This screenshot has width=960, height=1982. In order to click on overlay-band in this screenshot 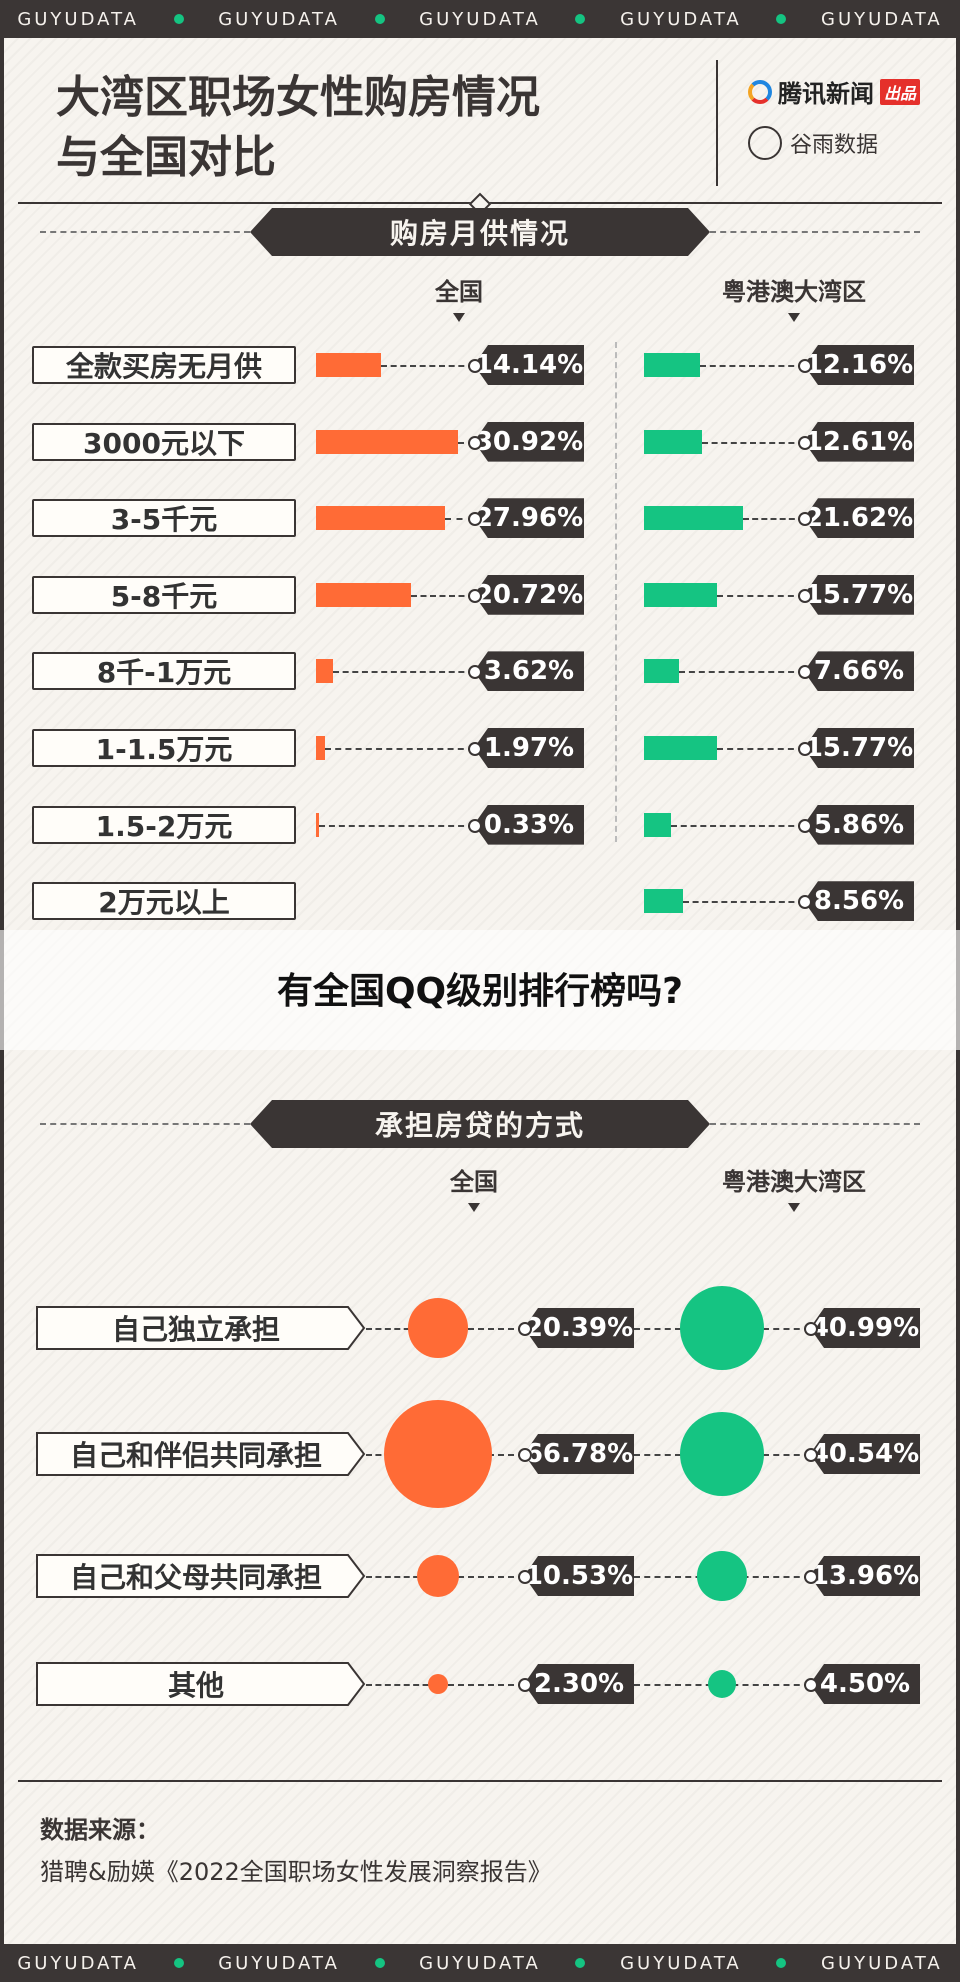, I will do `click(480, 990)`.